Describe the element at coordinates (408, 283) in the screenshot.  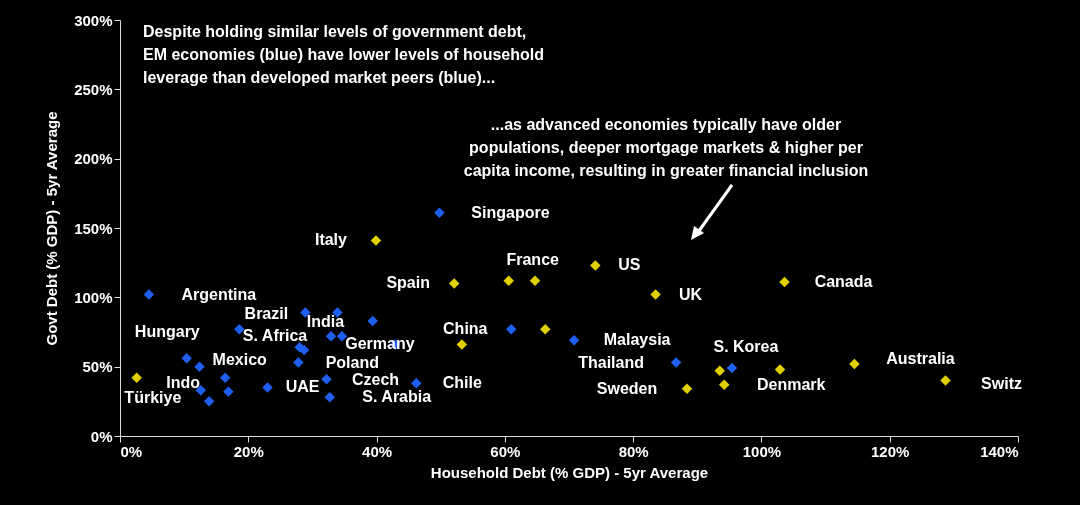
I see `annotation: Spain` at that location.